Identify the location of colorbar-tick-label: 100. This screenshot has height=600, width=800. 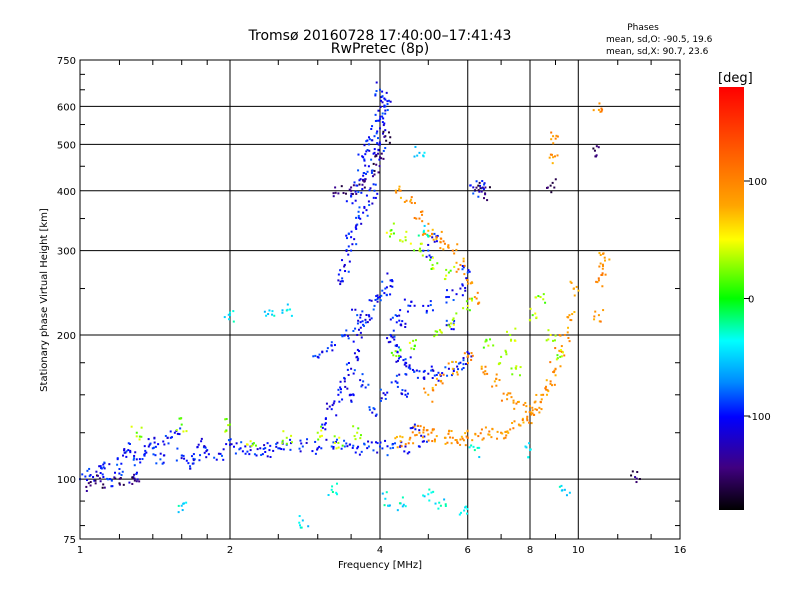
(757, 182).